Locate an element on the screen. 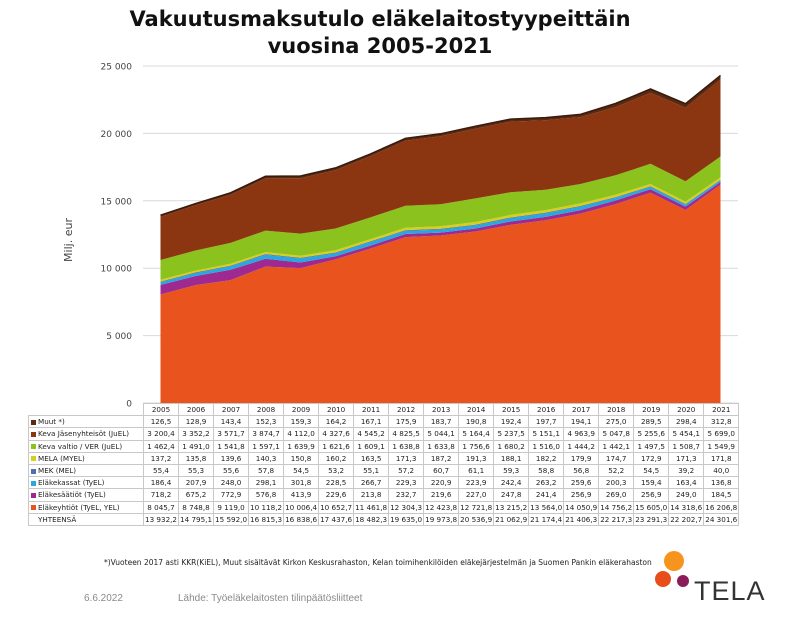 The width and height of the screenshot is (790, 620). table-year-header: 2020 is located at coordinates (686, 409).